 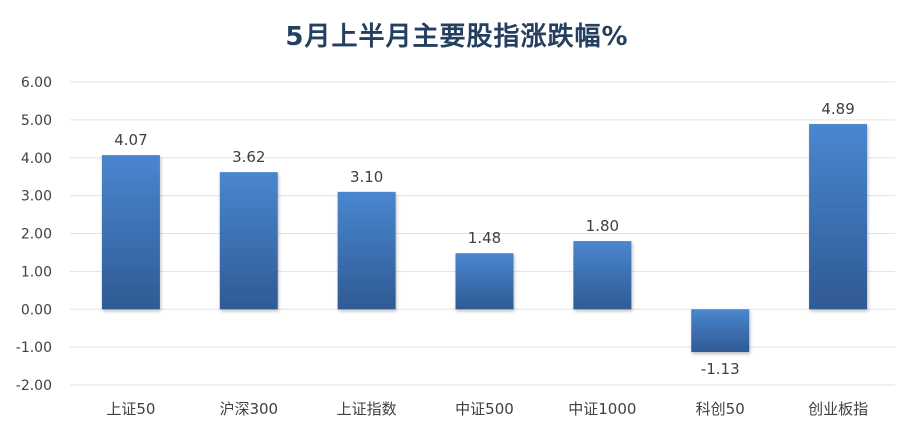 I want to click on y-tick-label: 2.00, so click(x=36, y=235).